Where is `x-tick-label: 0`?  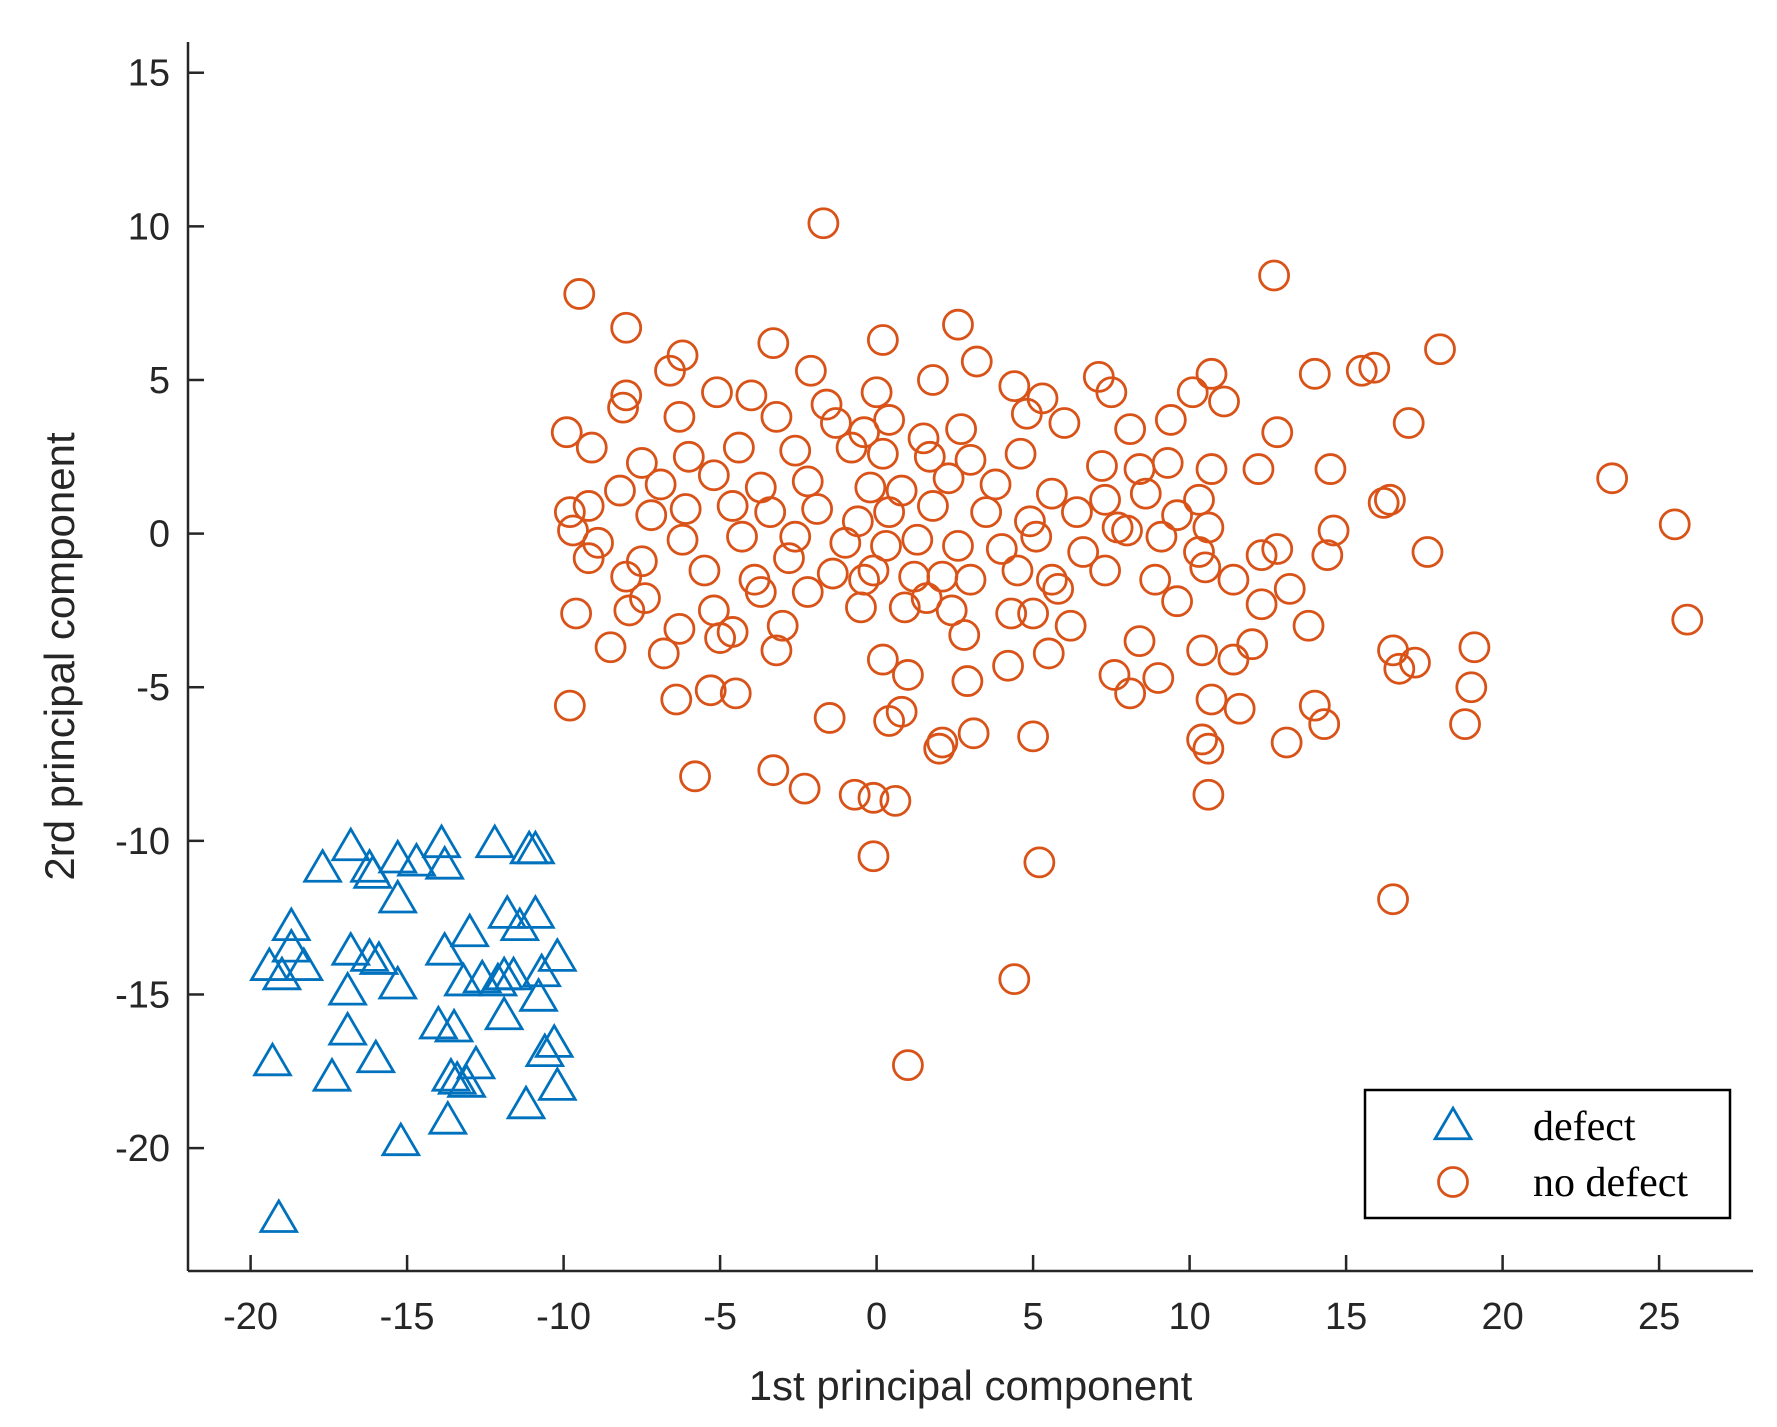
x-tick-label: 0 is located at coordinates (876, 1317).